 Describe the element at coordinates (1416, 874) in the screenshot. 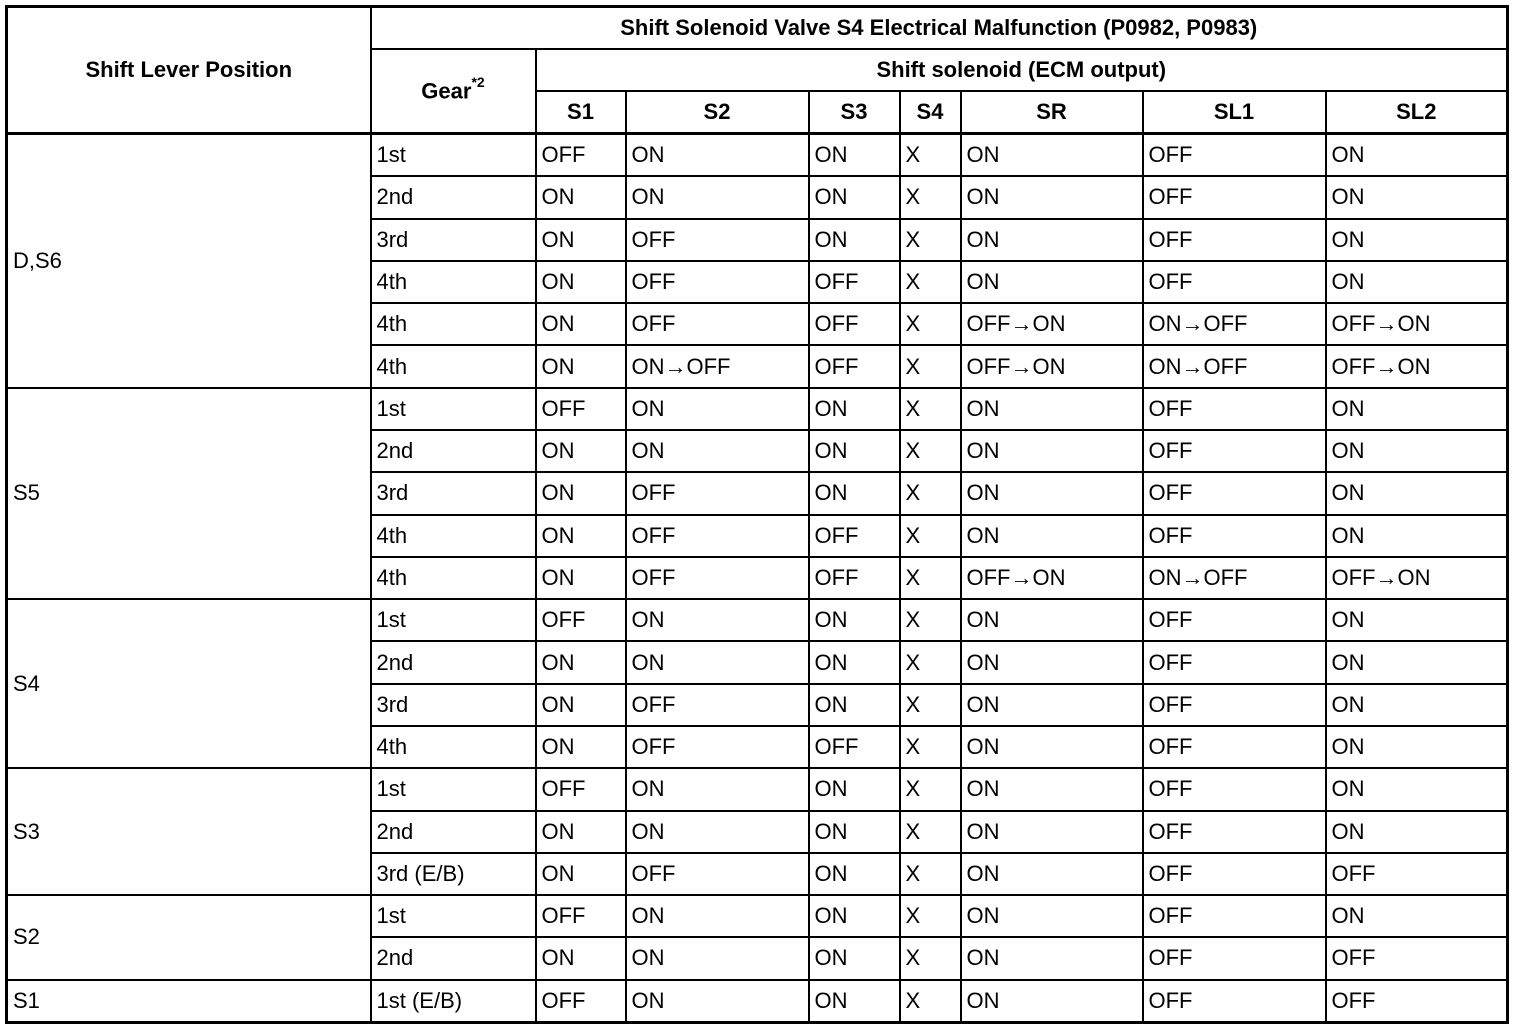

I see `sl2-cell: OFF` at that location.